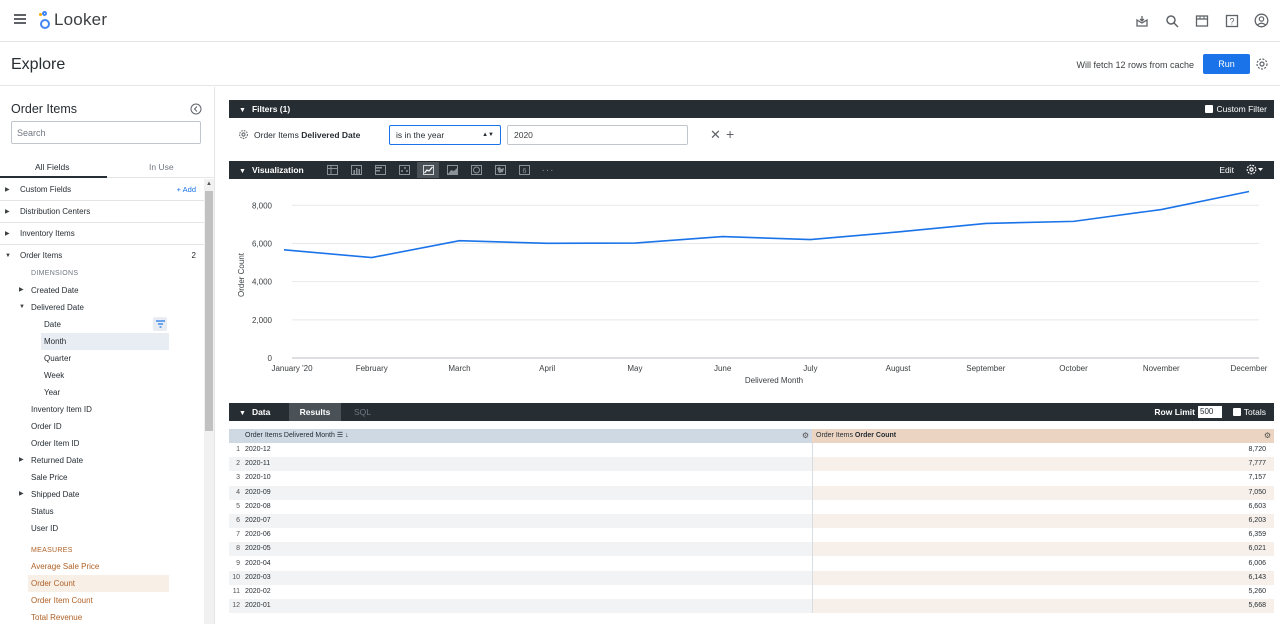 Image resolution: width=1280 pixels, height=624 pixels. Describe the element at coordinates (1257, 591) in the screenshot. I see `cell-order-count: 5,260` at that location.